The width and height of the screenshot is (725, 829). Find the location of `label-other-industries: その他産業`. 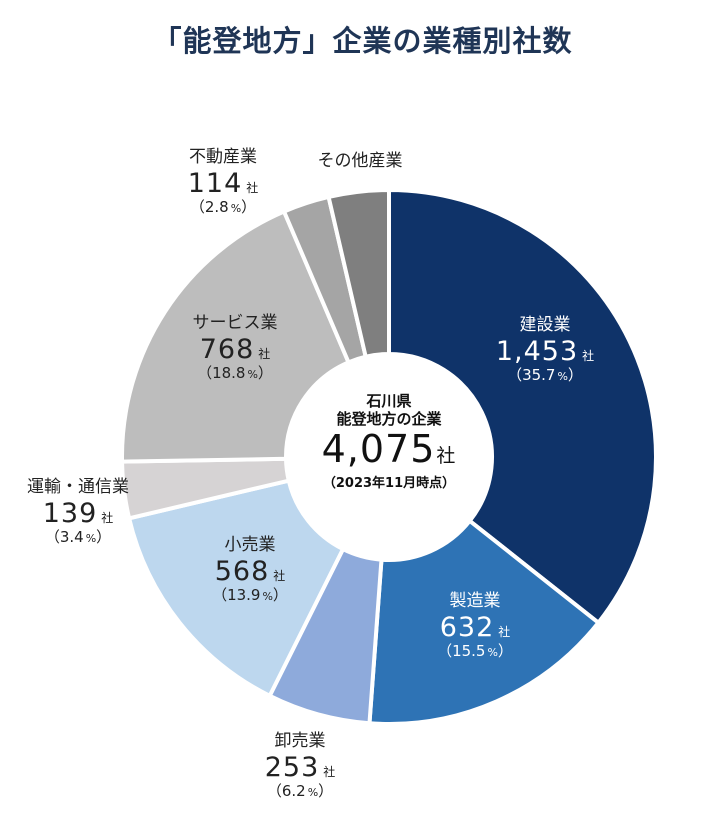

label-other-industries: その他産業 is located at coordinates (360, 161).